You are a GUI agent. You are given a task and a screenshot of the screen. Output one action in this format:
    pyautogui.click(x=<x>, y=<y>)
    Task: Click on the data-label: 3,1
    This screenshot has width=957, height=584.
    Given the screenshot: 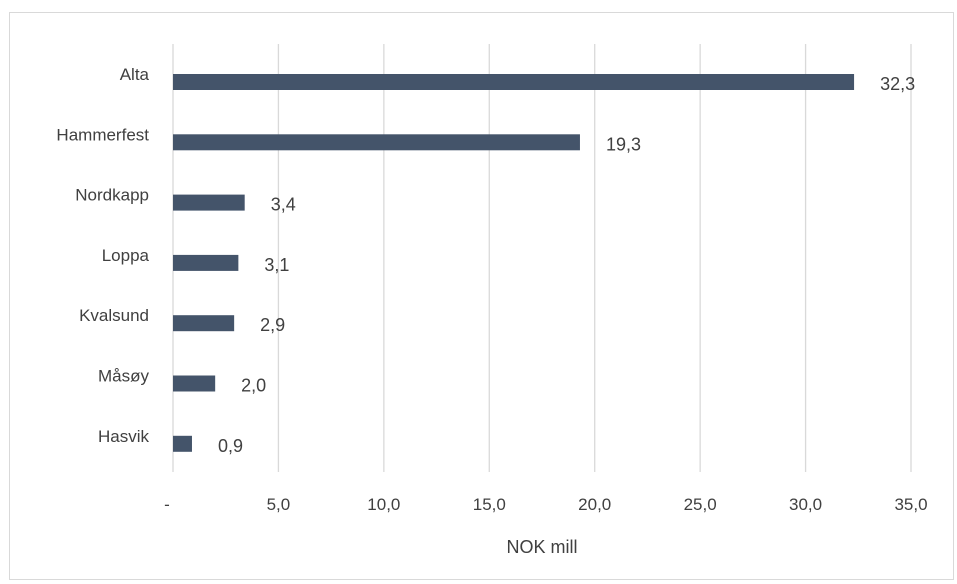 What is the action you would take?
    pyautogui.click(x=276, y=265)
    